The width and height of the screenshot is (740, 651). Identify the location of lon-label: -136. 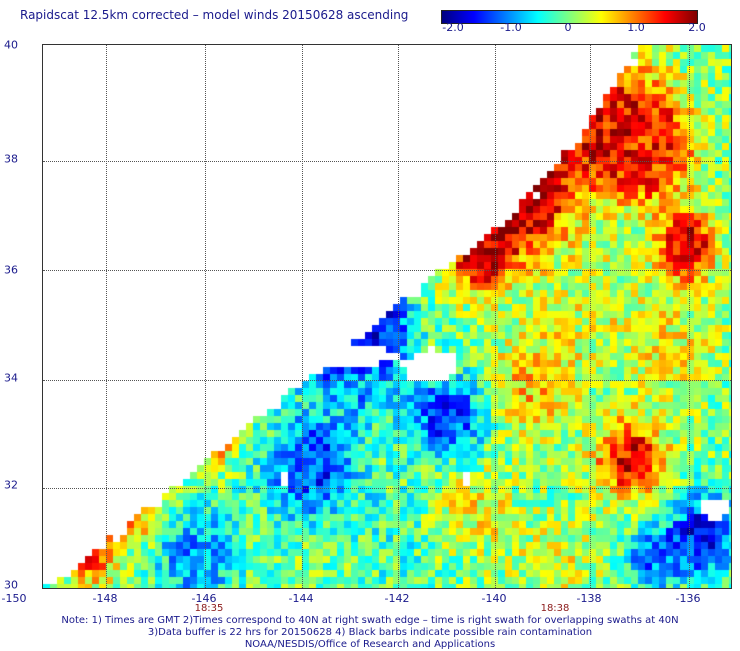
(688, 598).